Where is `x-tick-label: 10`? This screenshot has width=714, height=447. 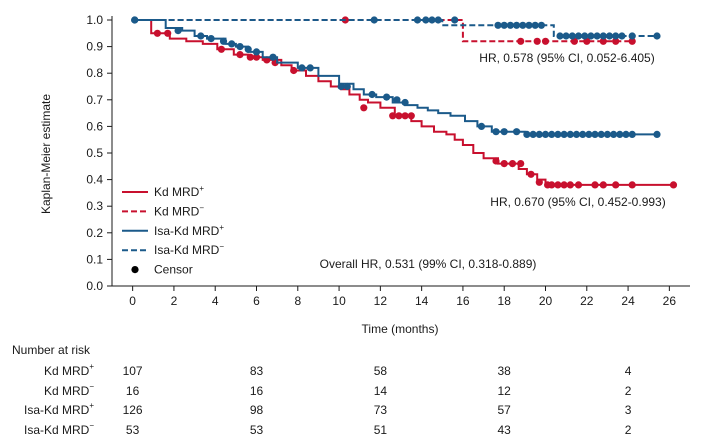 x-tick-label: 10 is located at coordinates (339, 301).